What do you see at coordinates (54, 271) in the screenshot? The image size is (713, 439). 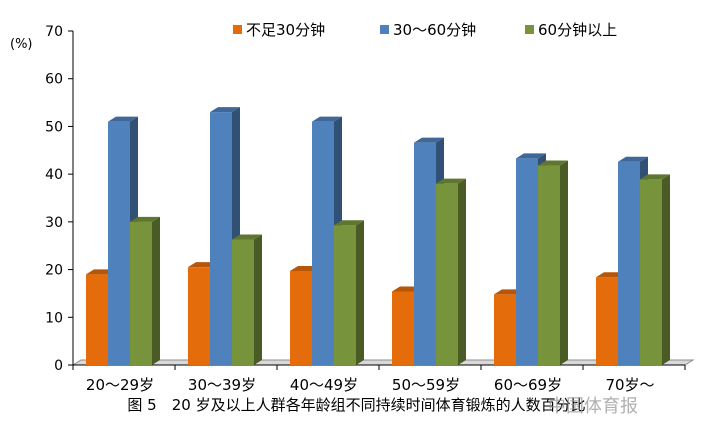 I see `y-tick-label: 20` at bounding box center [54, 271].